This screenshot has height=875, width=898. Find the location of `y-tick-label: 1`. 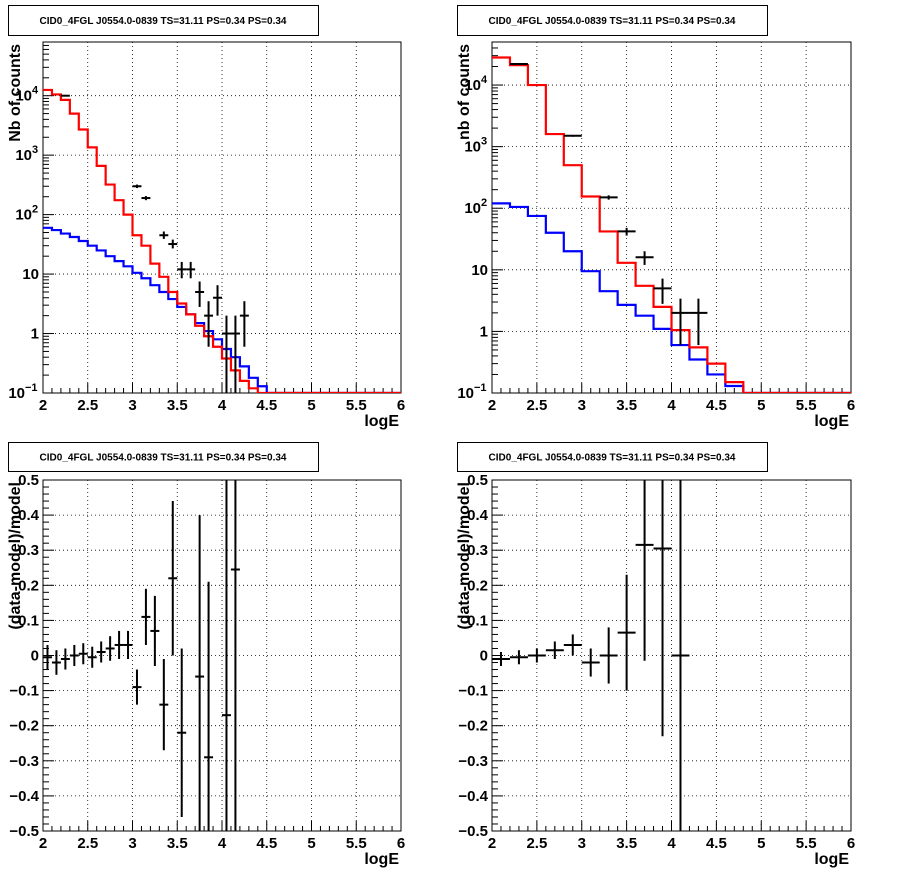

y-tick-label: 1 is located at coordinates (35, 334).